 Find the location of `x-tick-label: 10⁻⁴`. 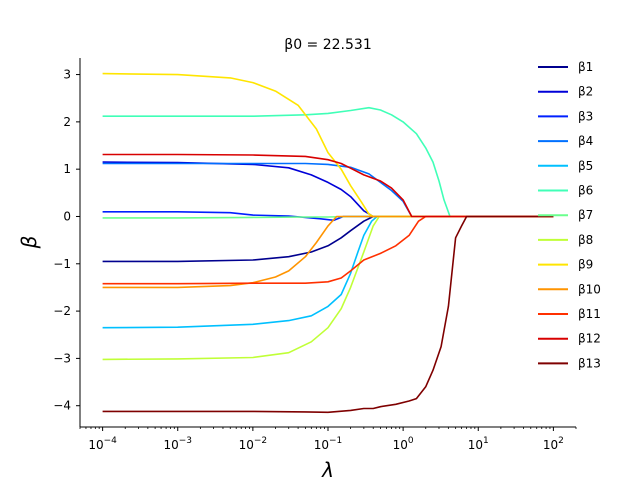

x-tick-label: 10⁻⁴ is located at coordinates (102, 444).